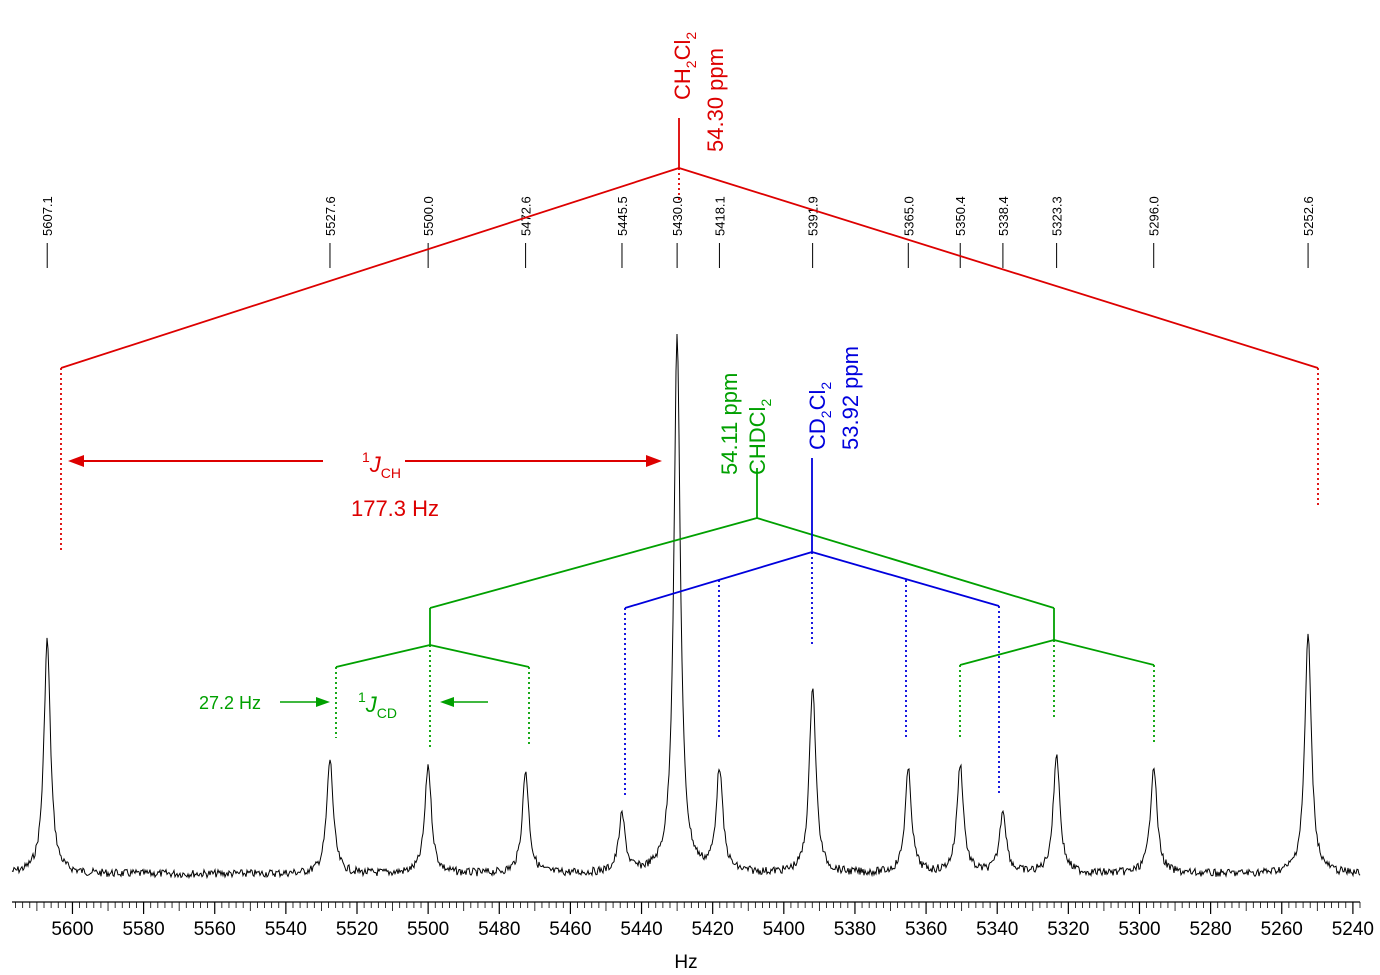 This screenshot has height=975, width=1380. Describe the element at coordinates (685, 962) in the screenshot. I see `x-axis-label: Hz` at that location.